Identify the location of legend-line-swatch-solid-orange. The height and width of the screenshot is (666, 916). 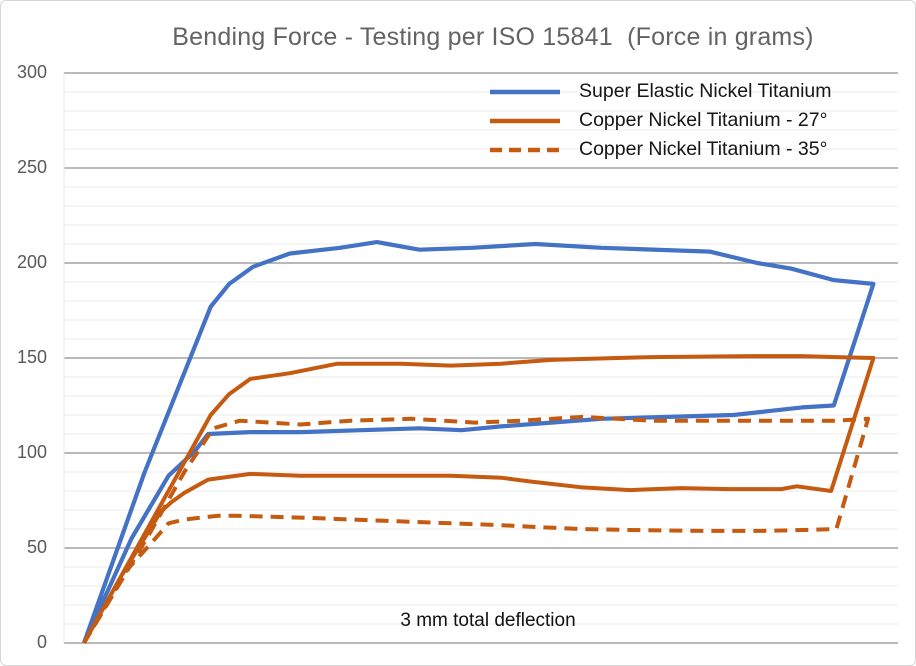
(525, 120).